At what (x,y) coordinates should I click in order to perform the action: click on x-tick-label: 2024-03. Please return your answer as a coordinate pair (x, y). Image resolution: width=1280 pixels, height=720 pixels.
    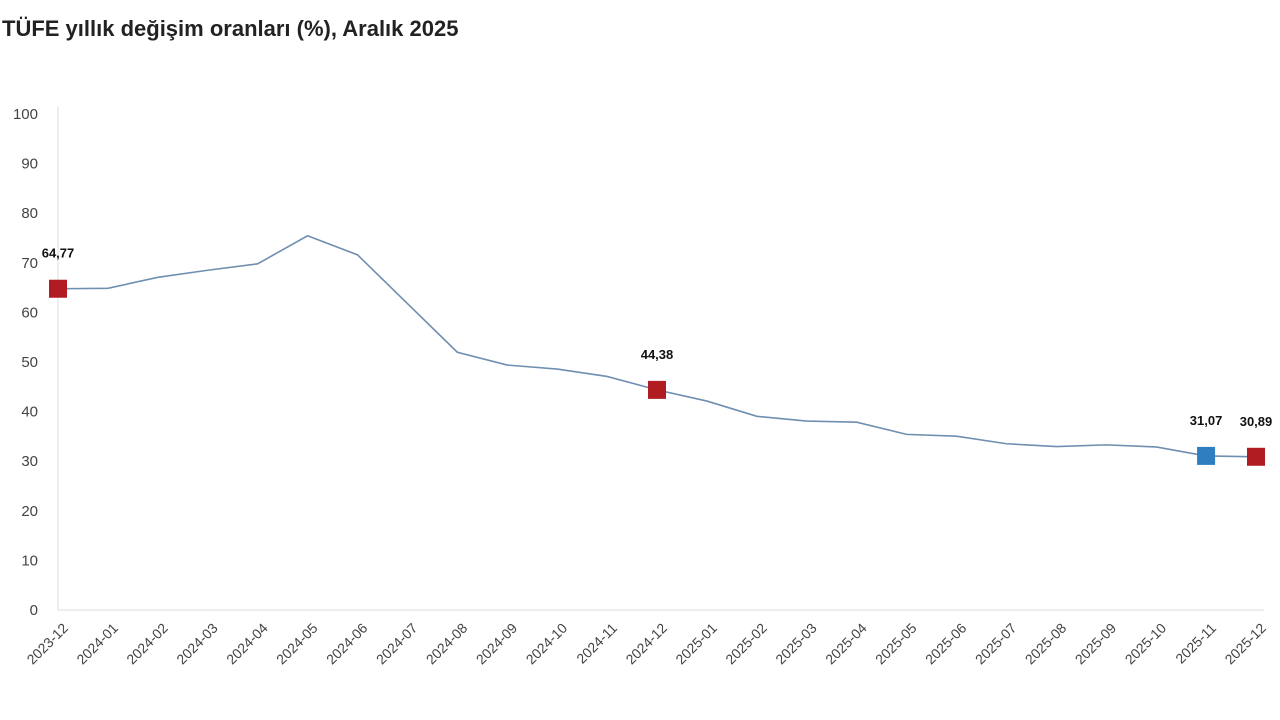
    Looking at the image, I should click on (197, 644).